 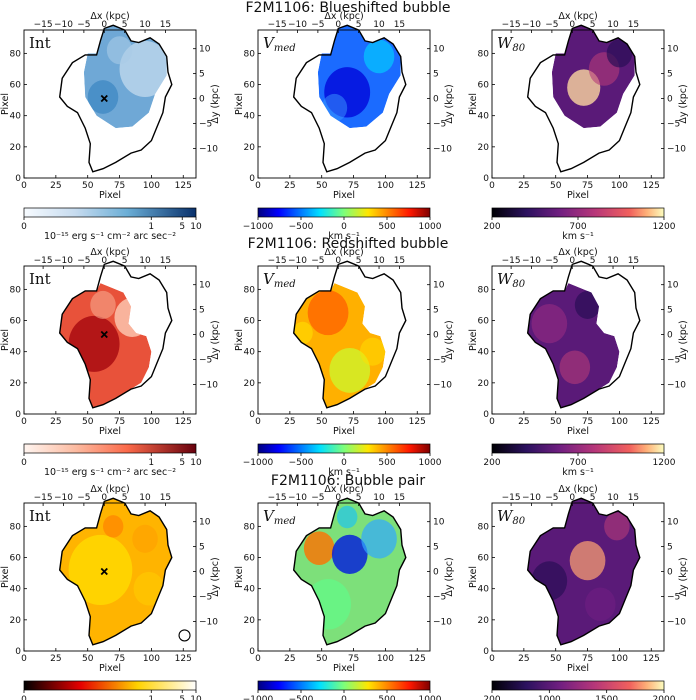 I want to click on colorbar-tick-label: 1500, so click(x=606, y=697).